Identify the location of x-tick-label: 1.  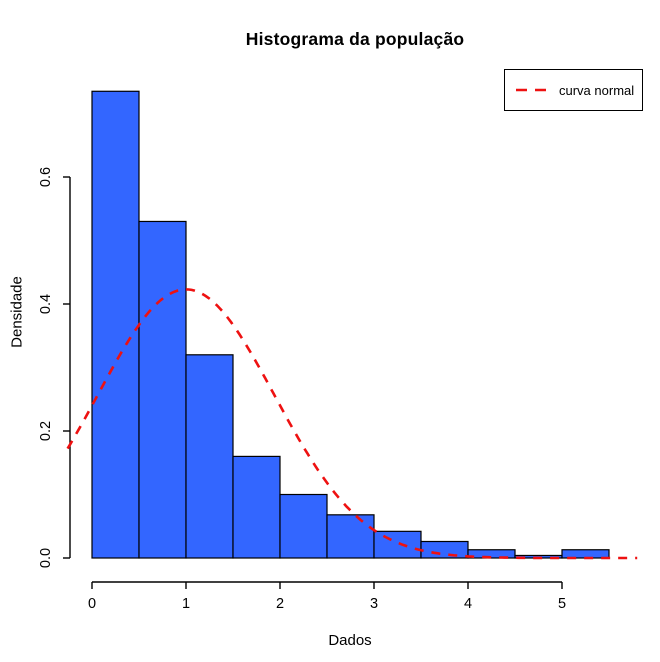
(186, 604).